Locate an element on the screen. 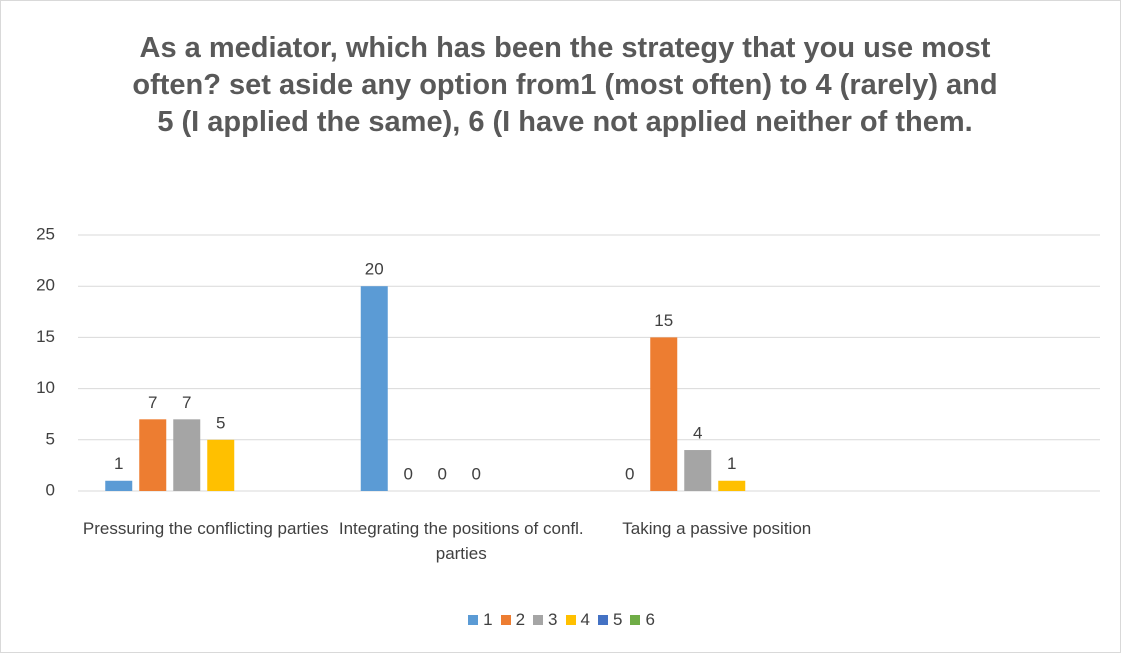  legend-label: 1 is located at coordinates (488, 619).